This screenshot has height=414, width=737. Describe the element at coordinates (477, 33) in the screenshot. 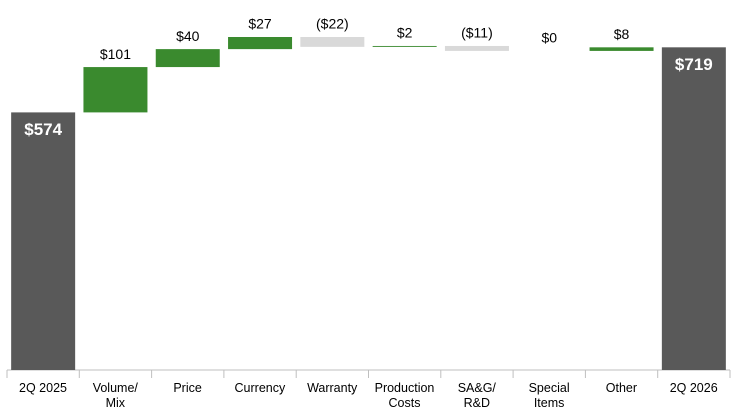

I see `value-label: ($11)` at that location.